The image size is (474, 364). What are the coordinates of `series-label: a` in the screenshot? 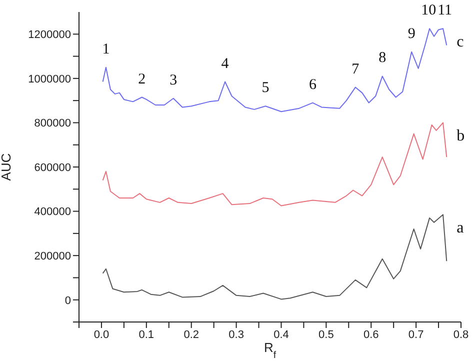 It's located at (460, 227).